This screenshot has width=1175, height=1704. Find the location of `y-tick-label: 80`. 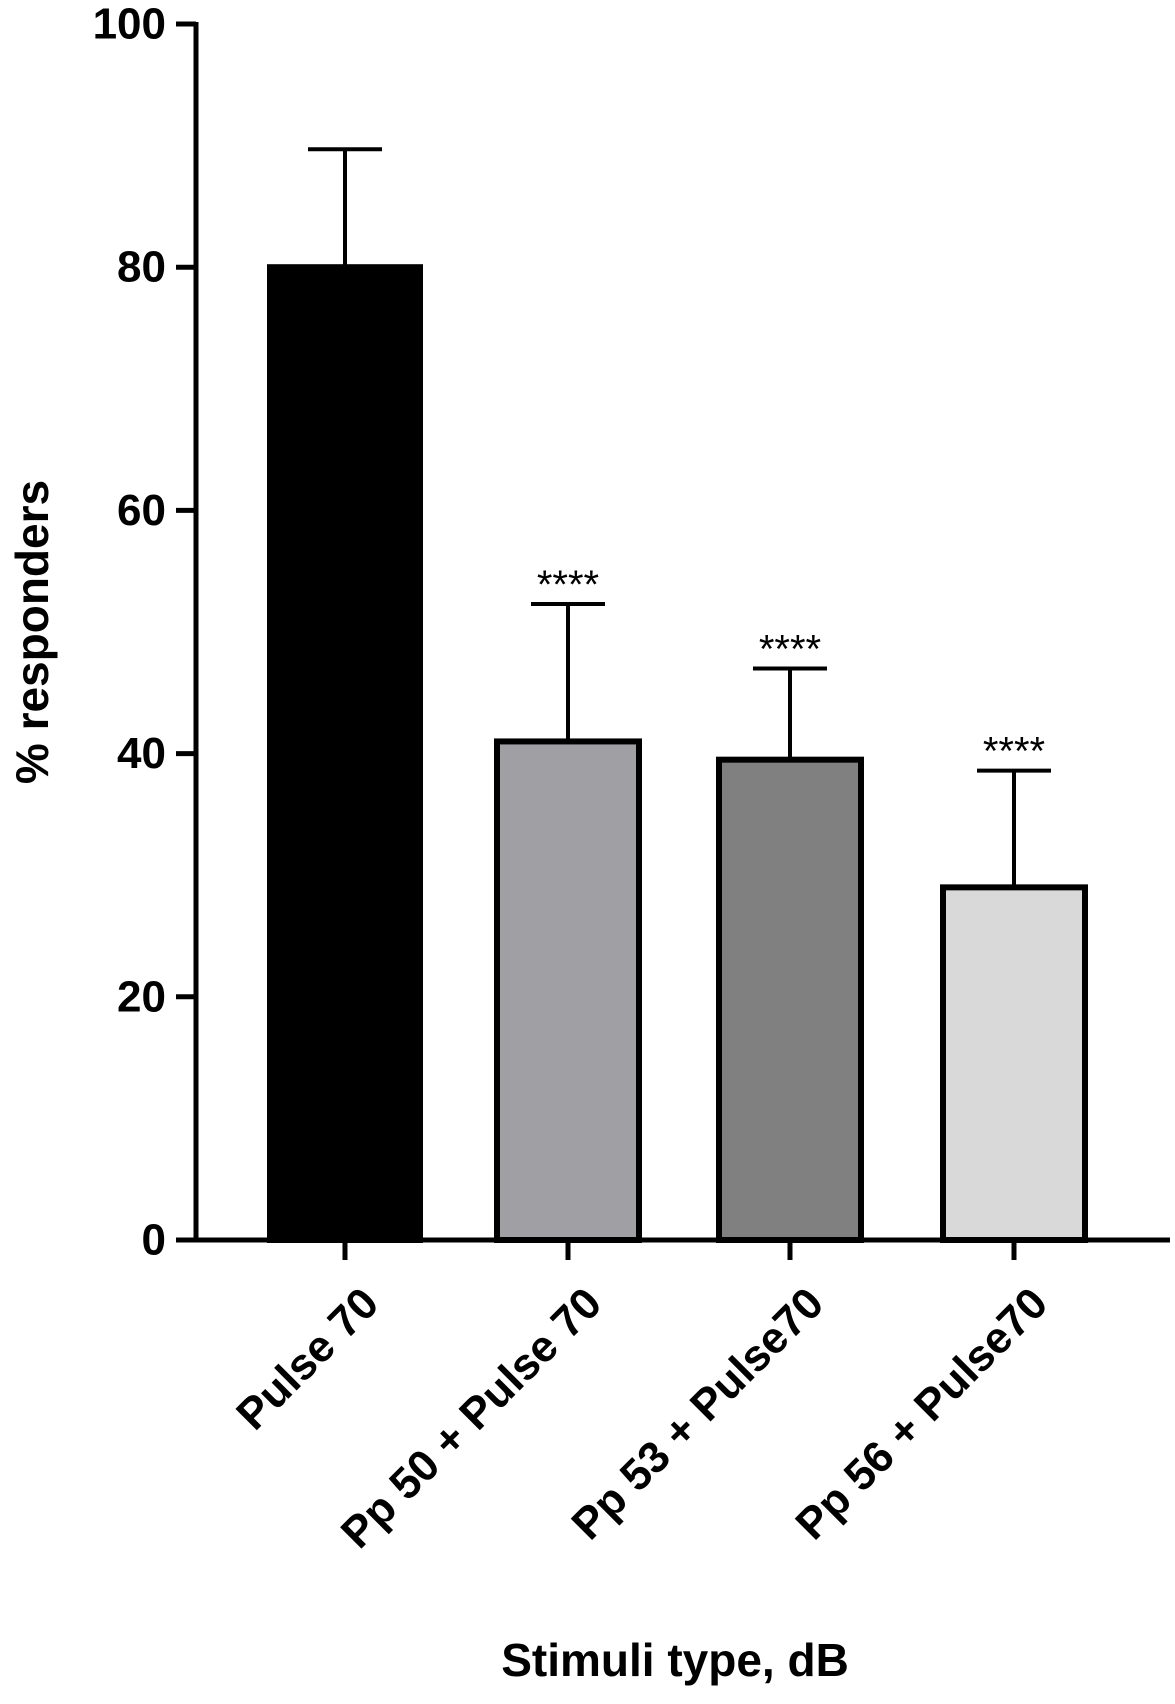

y-tick-label: 80 is located at coordinates (141, 267).